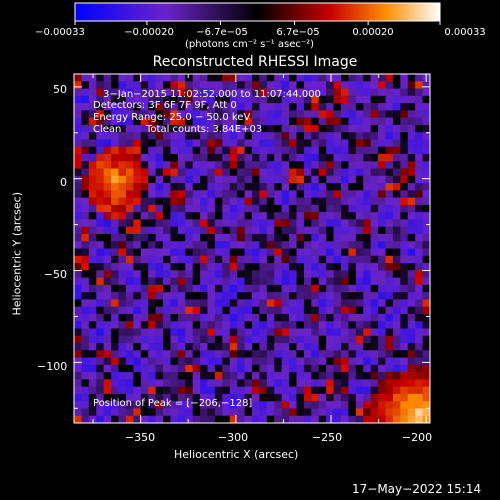  Describe the element at coordinates (250, 44) in the screenshot. I see `colorbar-unit-label: (photons cm⁻² s⁻¹ asec⁻²)` at that location.